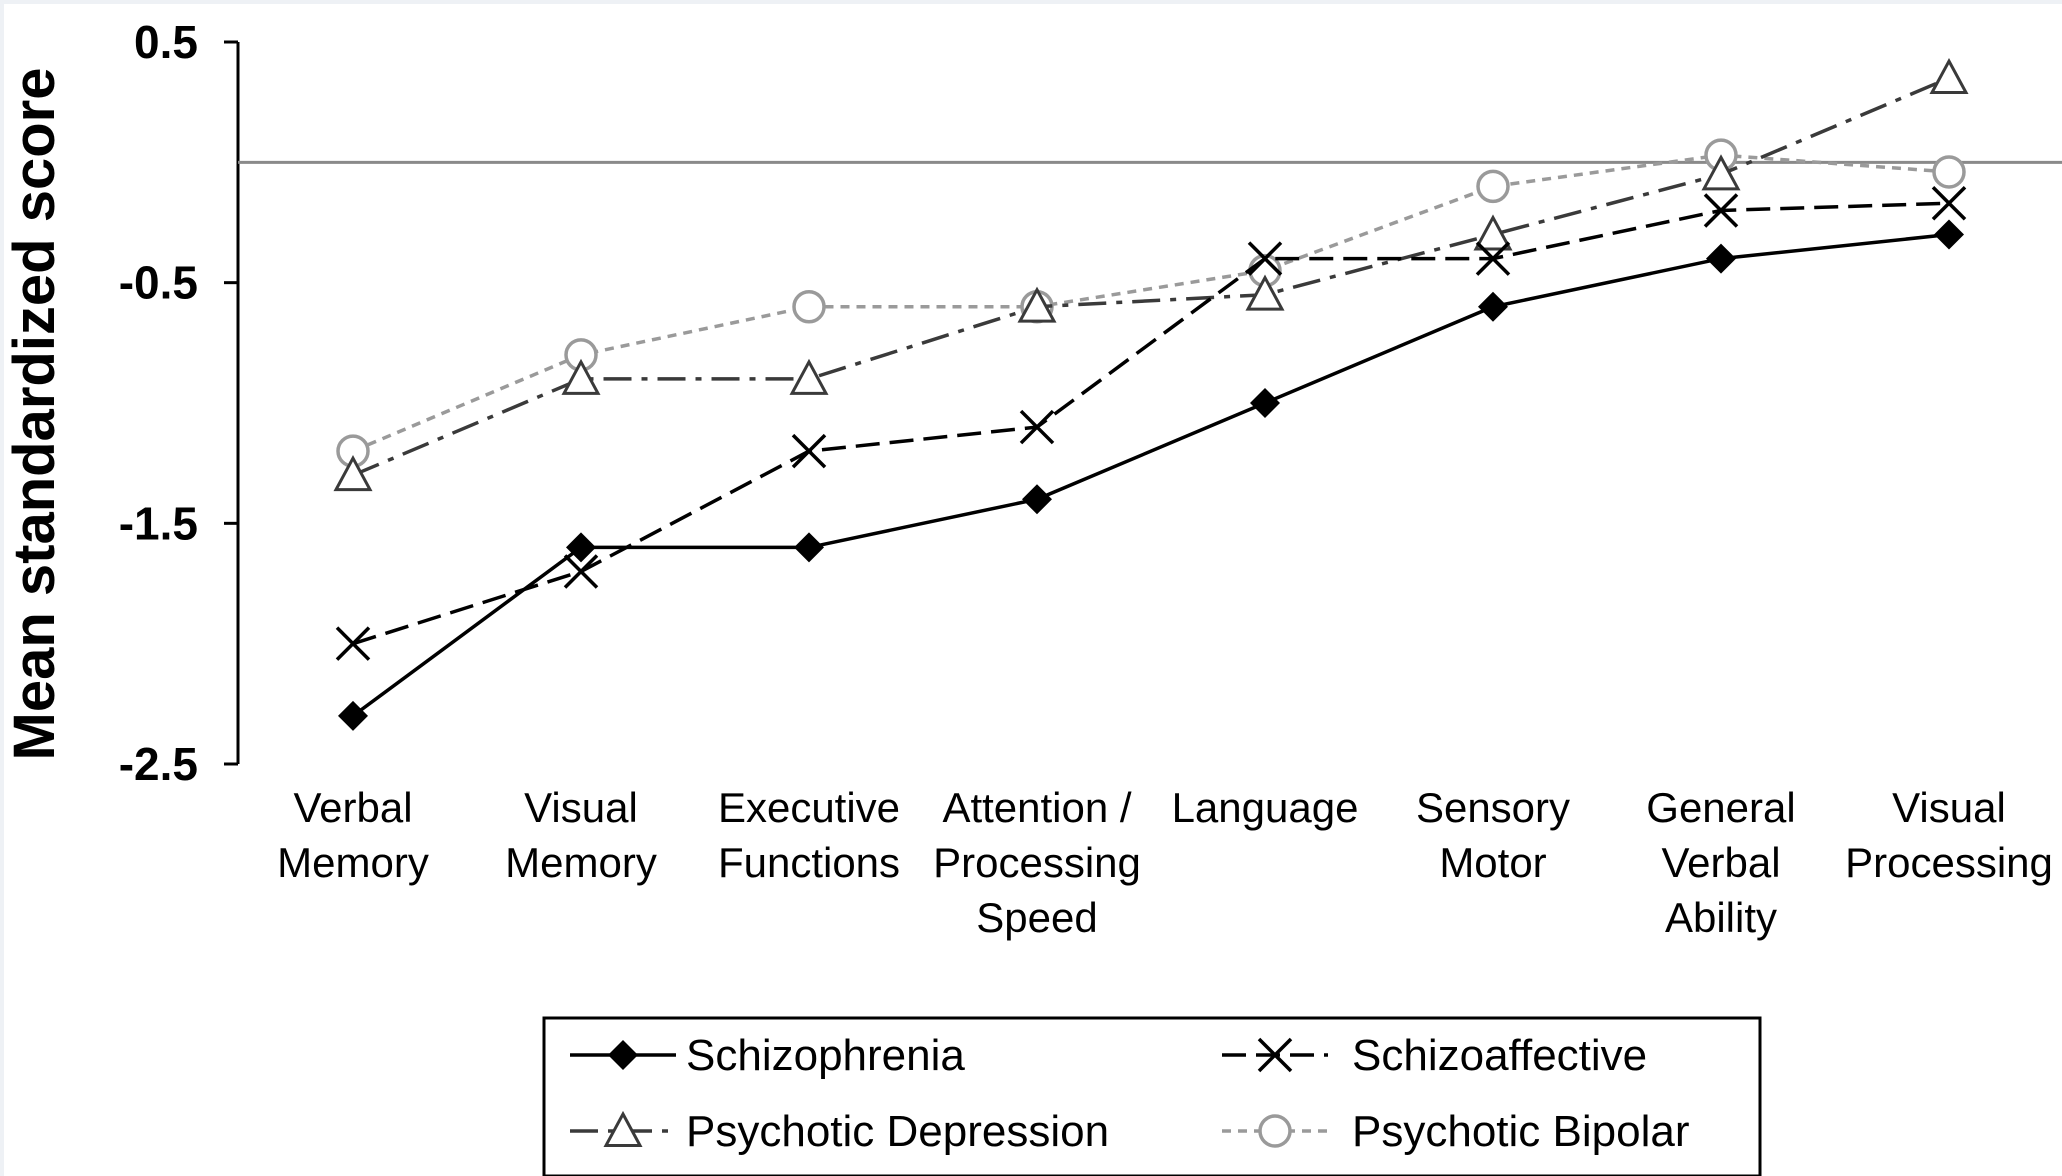 The image size is (2062, 1176). Describe the element at coordinates (1499, 1055) in the screenshot. I see `legend-label: Schizoaffective` at that location.